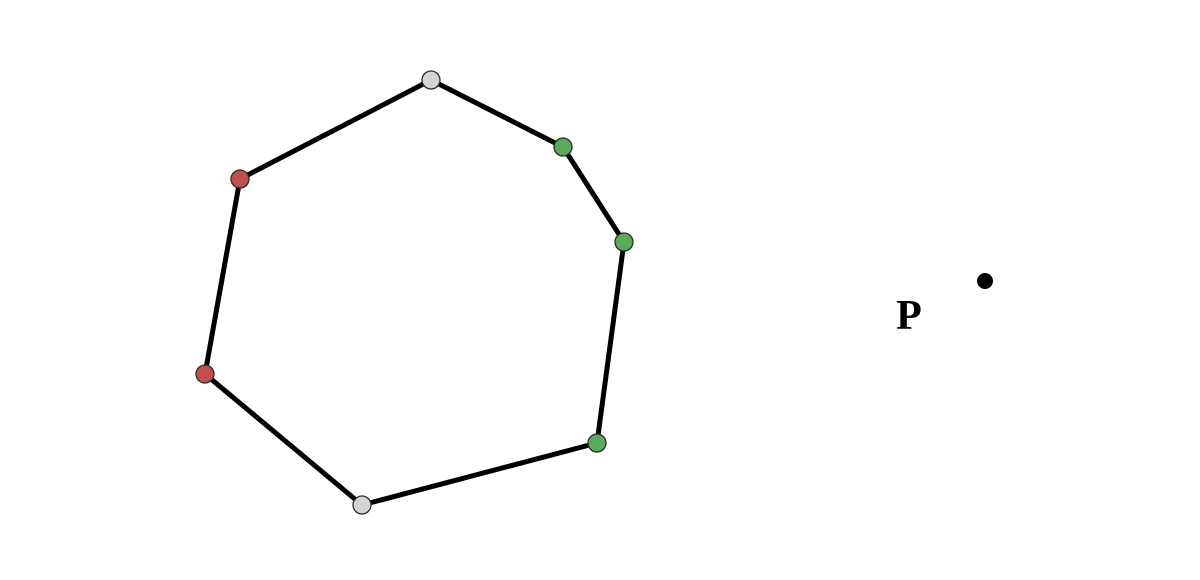 This screenshot has height=580, width=1200. What do you see at coordinates (497, 113) in the screenshot?
I see `edge-v0-v1` at bounding box center [497, 113].